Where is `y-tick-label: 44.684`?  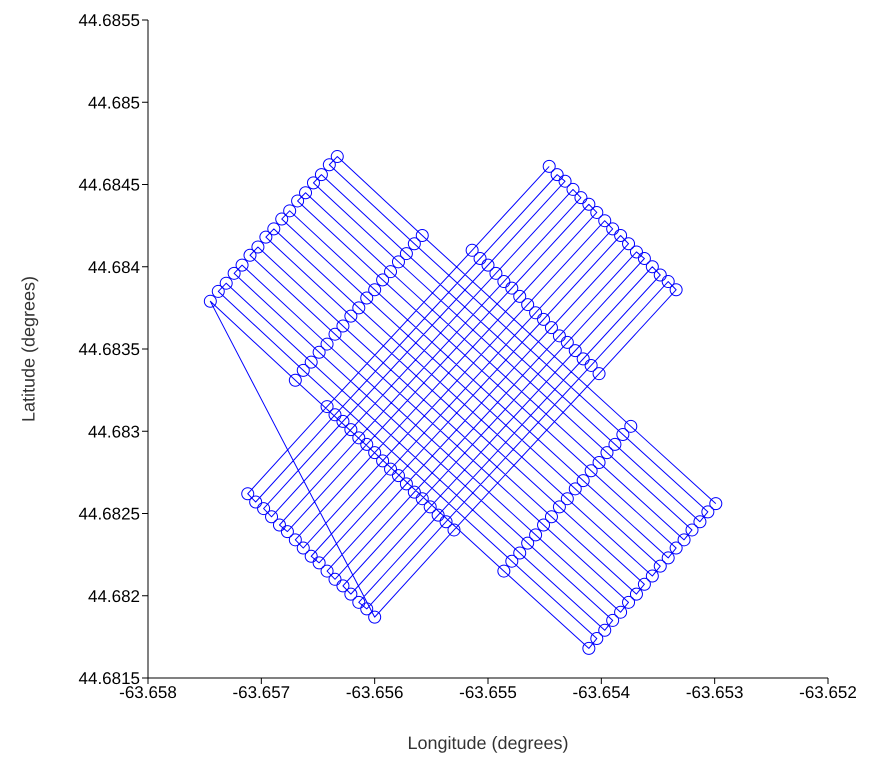
y-tick-label: 44.684 is located at coordinates (114, 267).